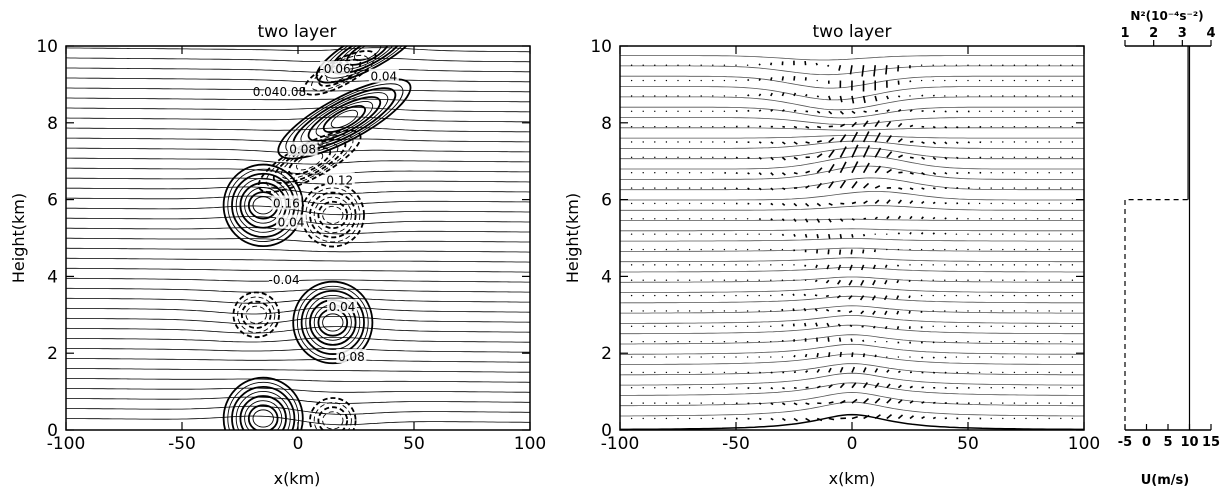 This screenshot has height=492, width=1229. Describe the element at coordinates (414, 444) in the screenshot. I see `left-xtick-label: 50` at that location.